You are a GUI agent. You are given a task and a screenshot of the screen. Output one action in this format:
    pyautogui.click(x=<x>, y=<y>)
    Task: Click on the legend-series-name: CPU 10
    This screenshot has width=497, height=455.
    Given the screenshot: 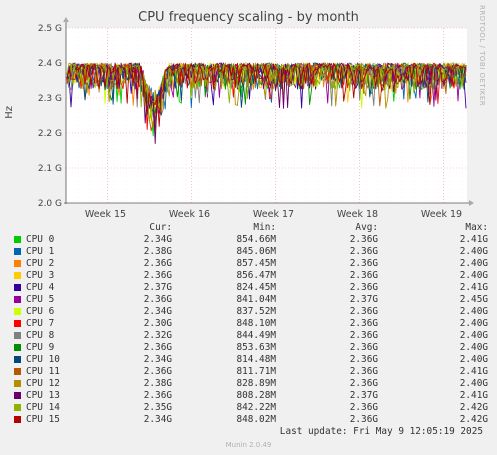 What is the action you would take?
    pyautogui.click(x=43, y=359)
    